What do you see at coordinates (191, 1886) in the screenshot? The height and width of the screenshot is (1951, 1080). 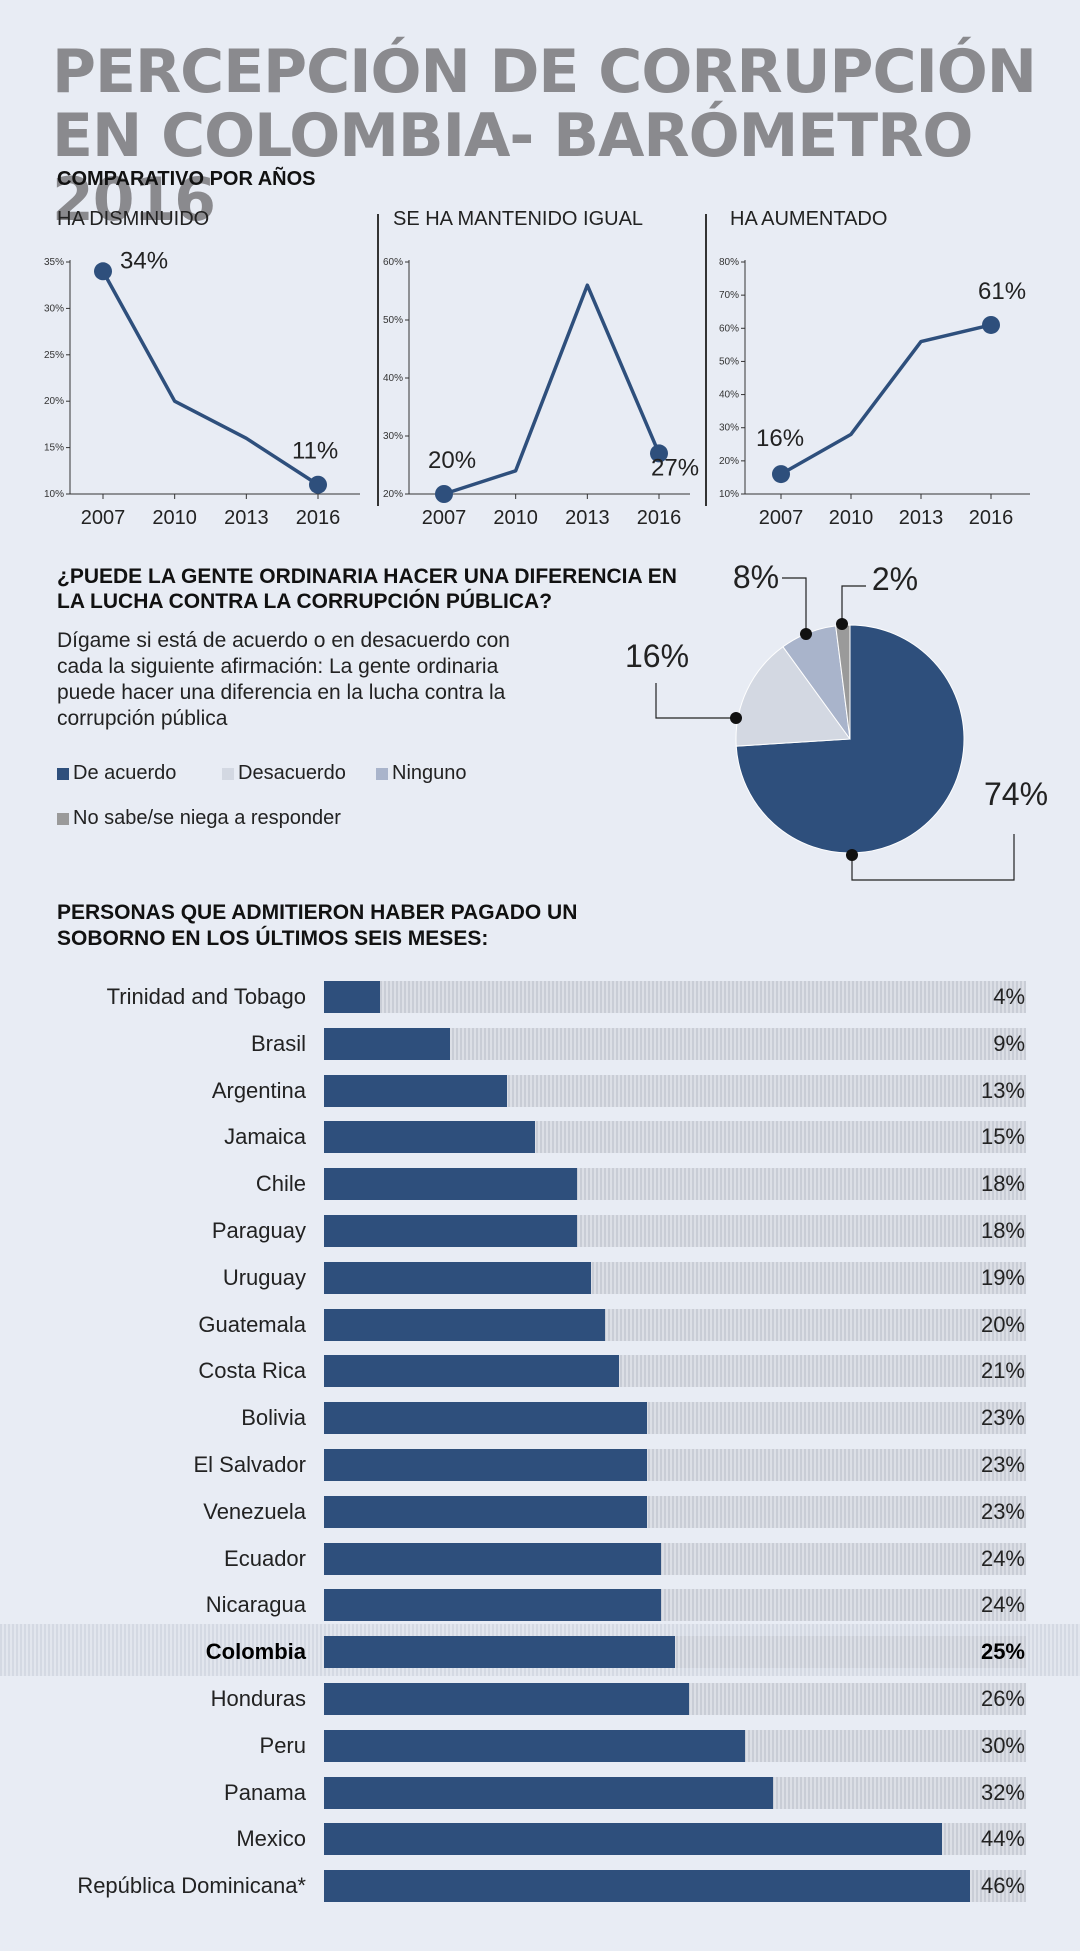 I see `bar-category-label: República Dominicana*` at bounding box center [191, 1886].